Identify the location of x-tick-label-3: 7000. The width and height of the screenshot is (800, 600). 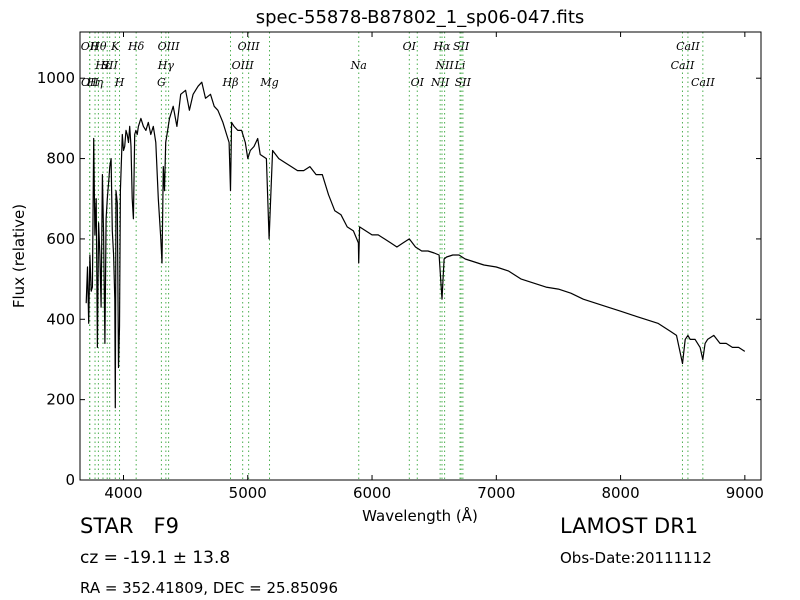
(496, 493).